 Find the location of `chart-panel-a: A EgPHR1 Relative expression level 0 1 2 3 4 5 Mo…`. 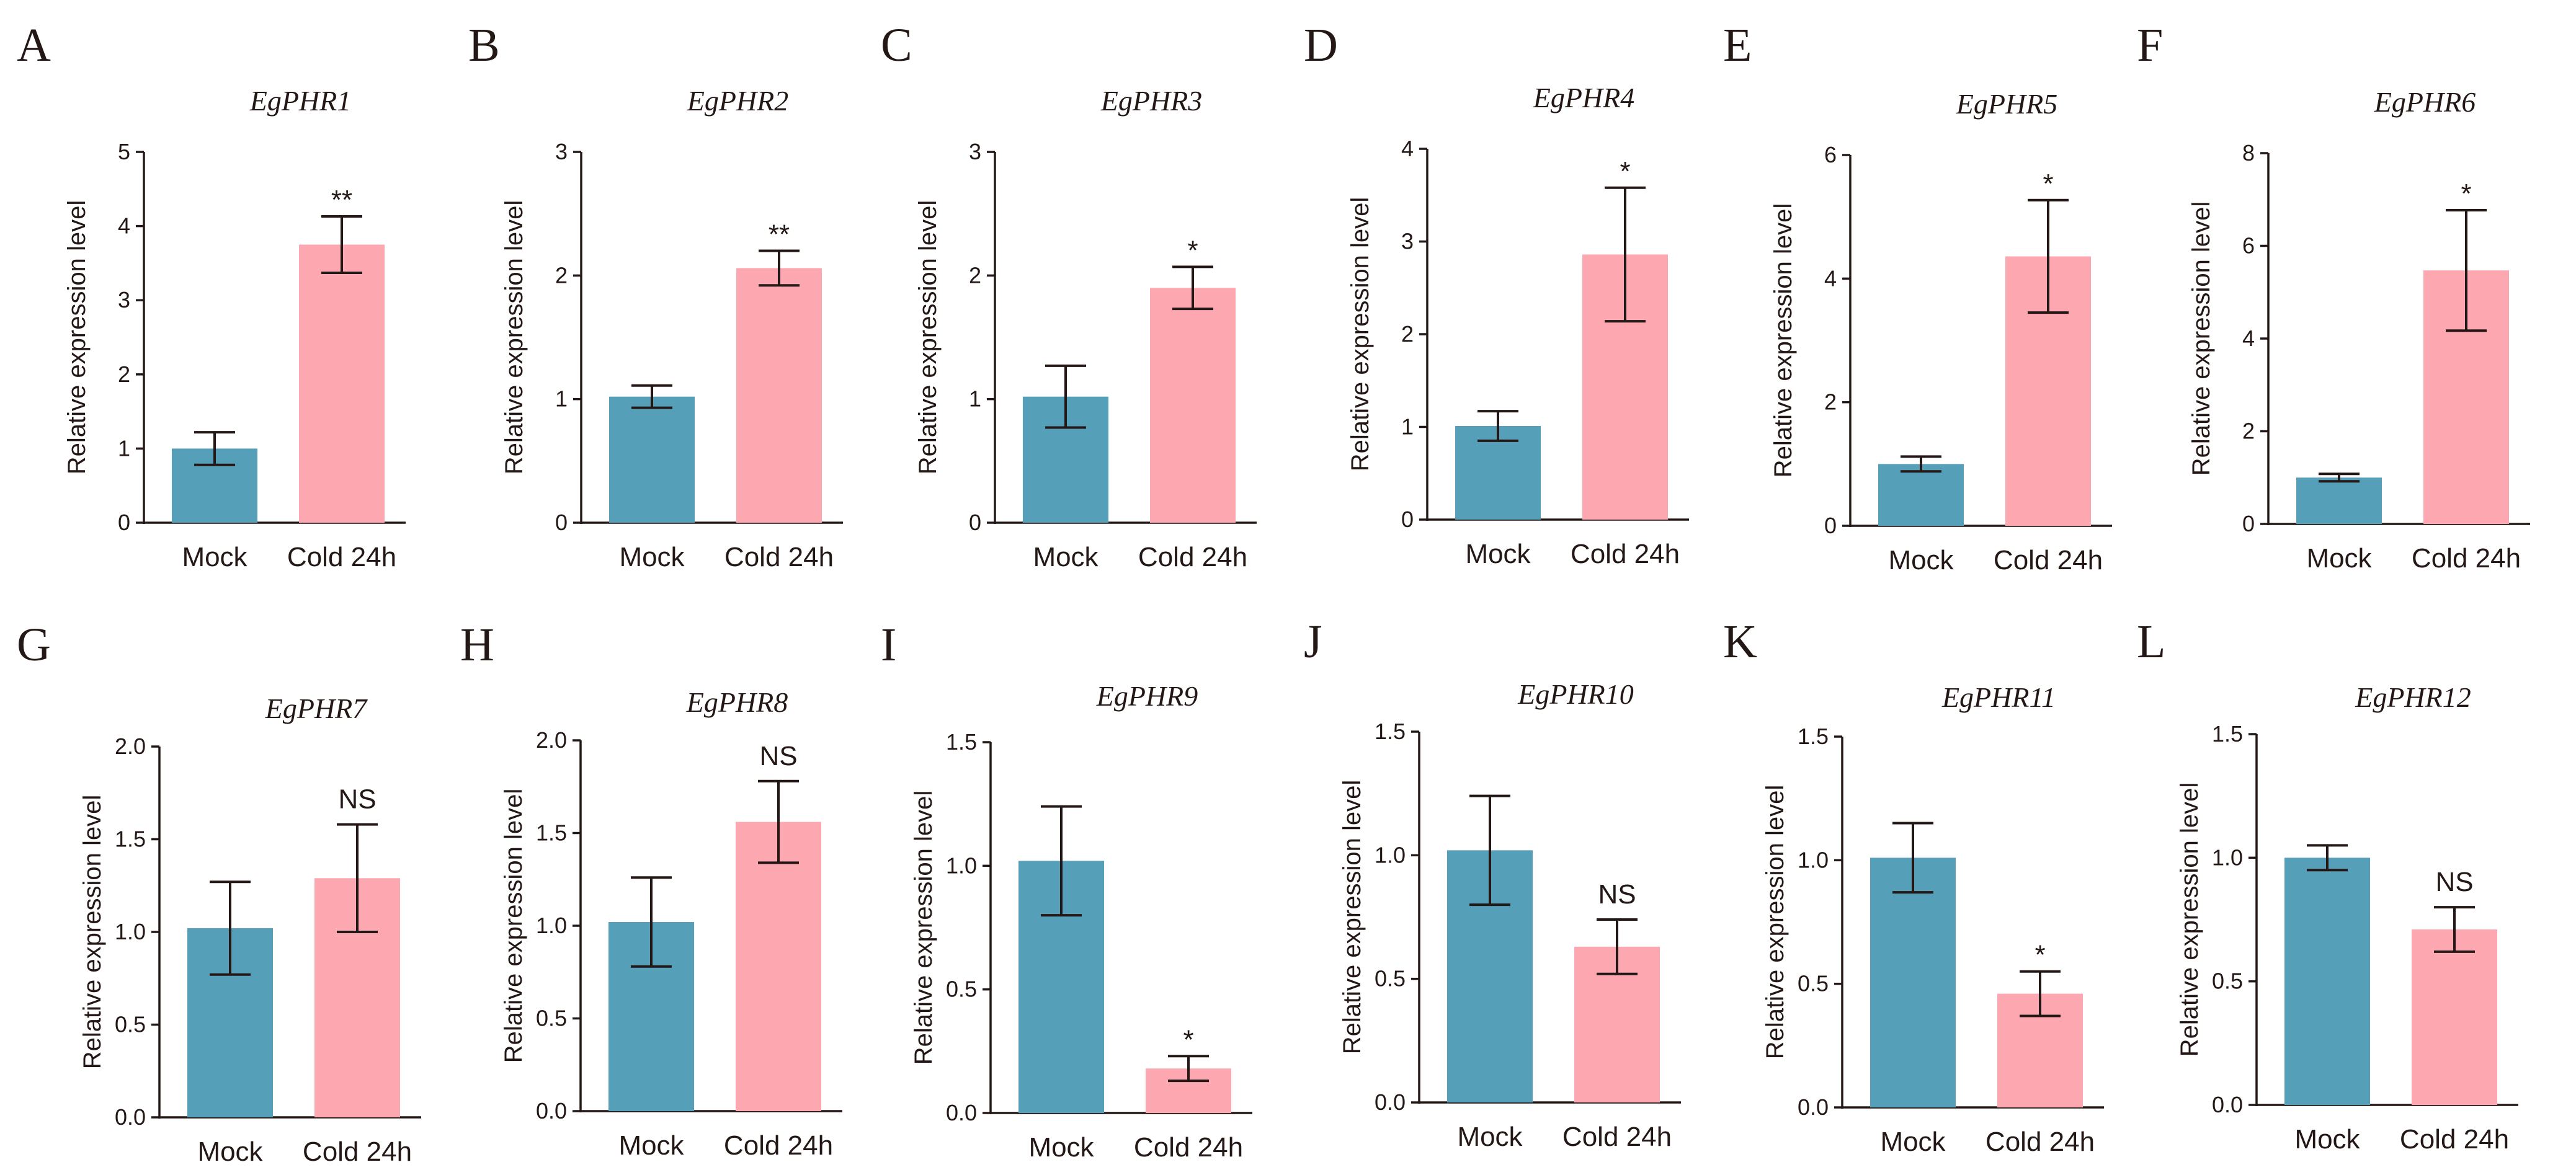

chart-panel-a: A EgPHR1 Relative expression level 0 1 2 3 4 5 Mo… is located at coordinates (211, 295).